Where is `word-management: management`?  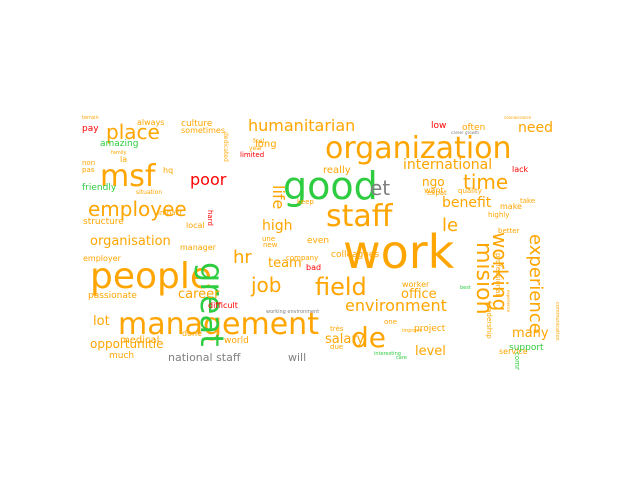 word-management: management is located at coordinates (218, 324).